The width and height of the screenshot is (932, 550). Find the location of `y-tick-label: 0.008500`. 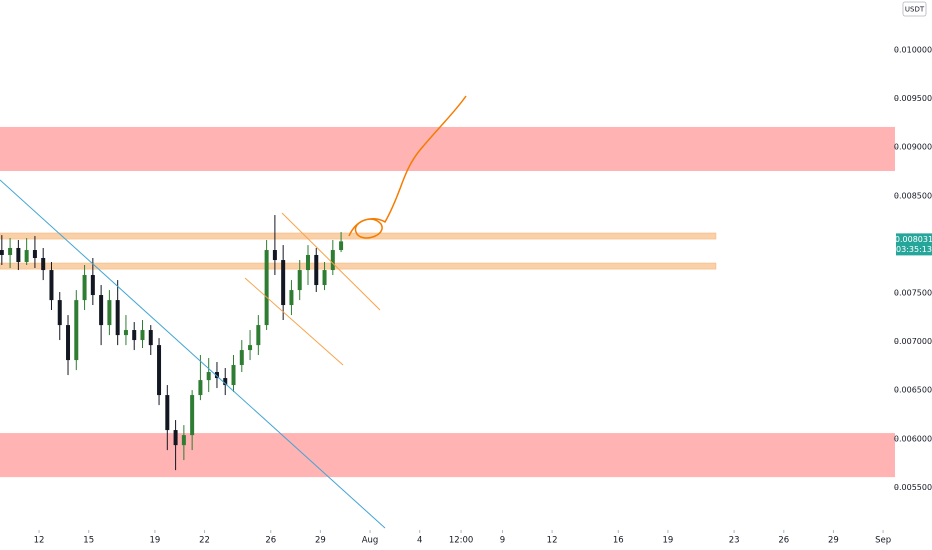

y-tick-label: 0.008500 is located at coordinates (913, 195).